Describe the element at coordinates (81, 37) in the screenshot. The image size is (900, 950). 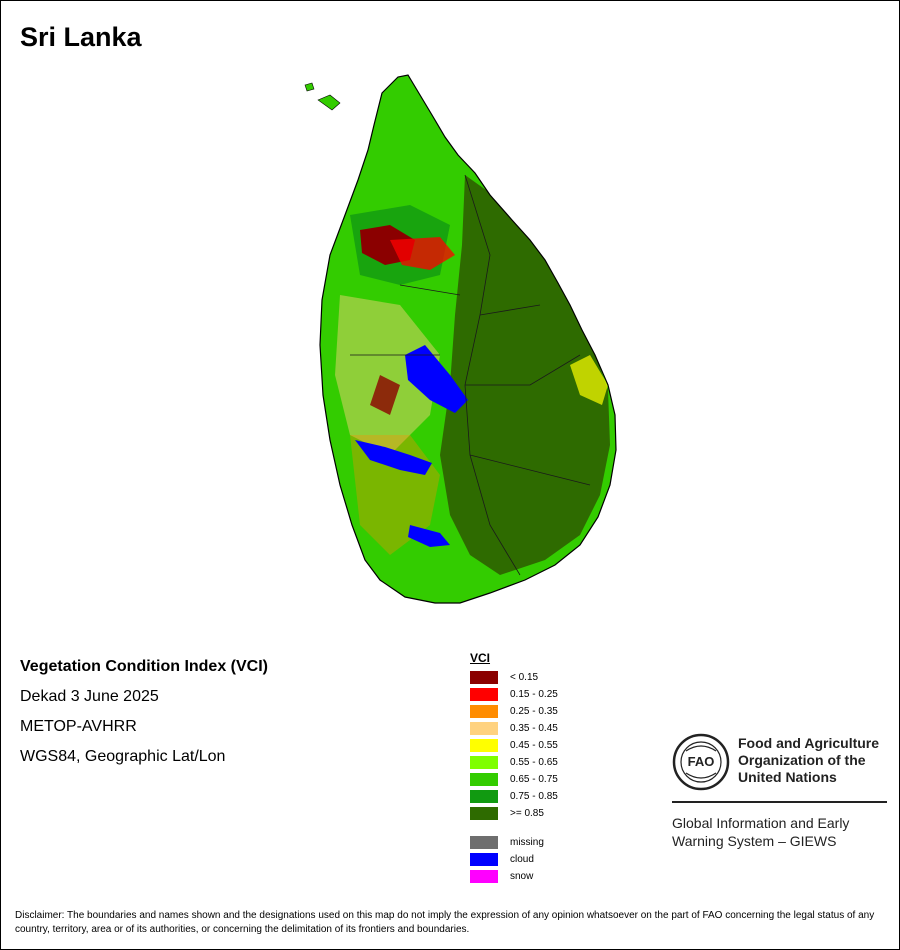
I see `country-title: Sri Lanka` at that location.